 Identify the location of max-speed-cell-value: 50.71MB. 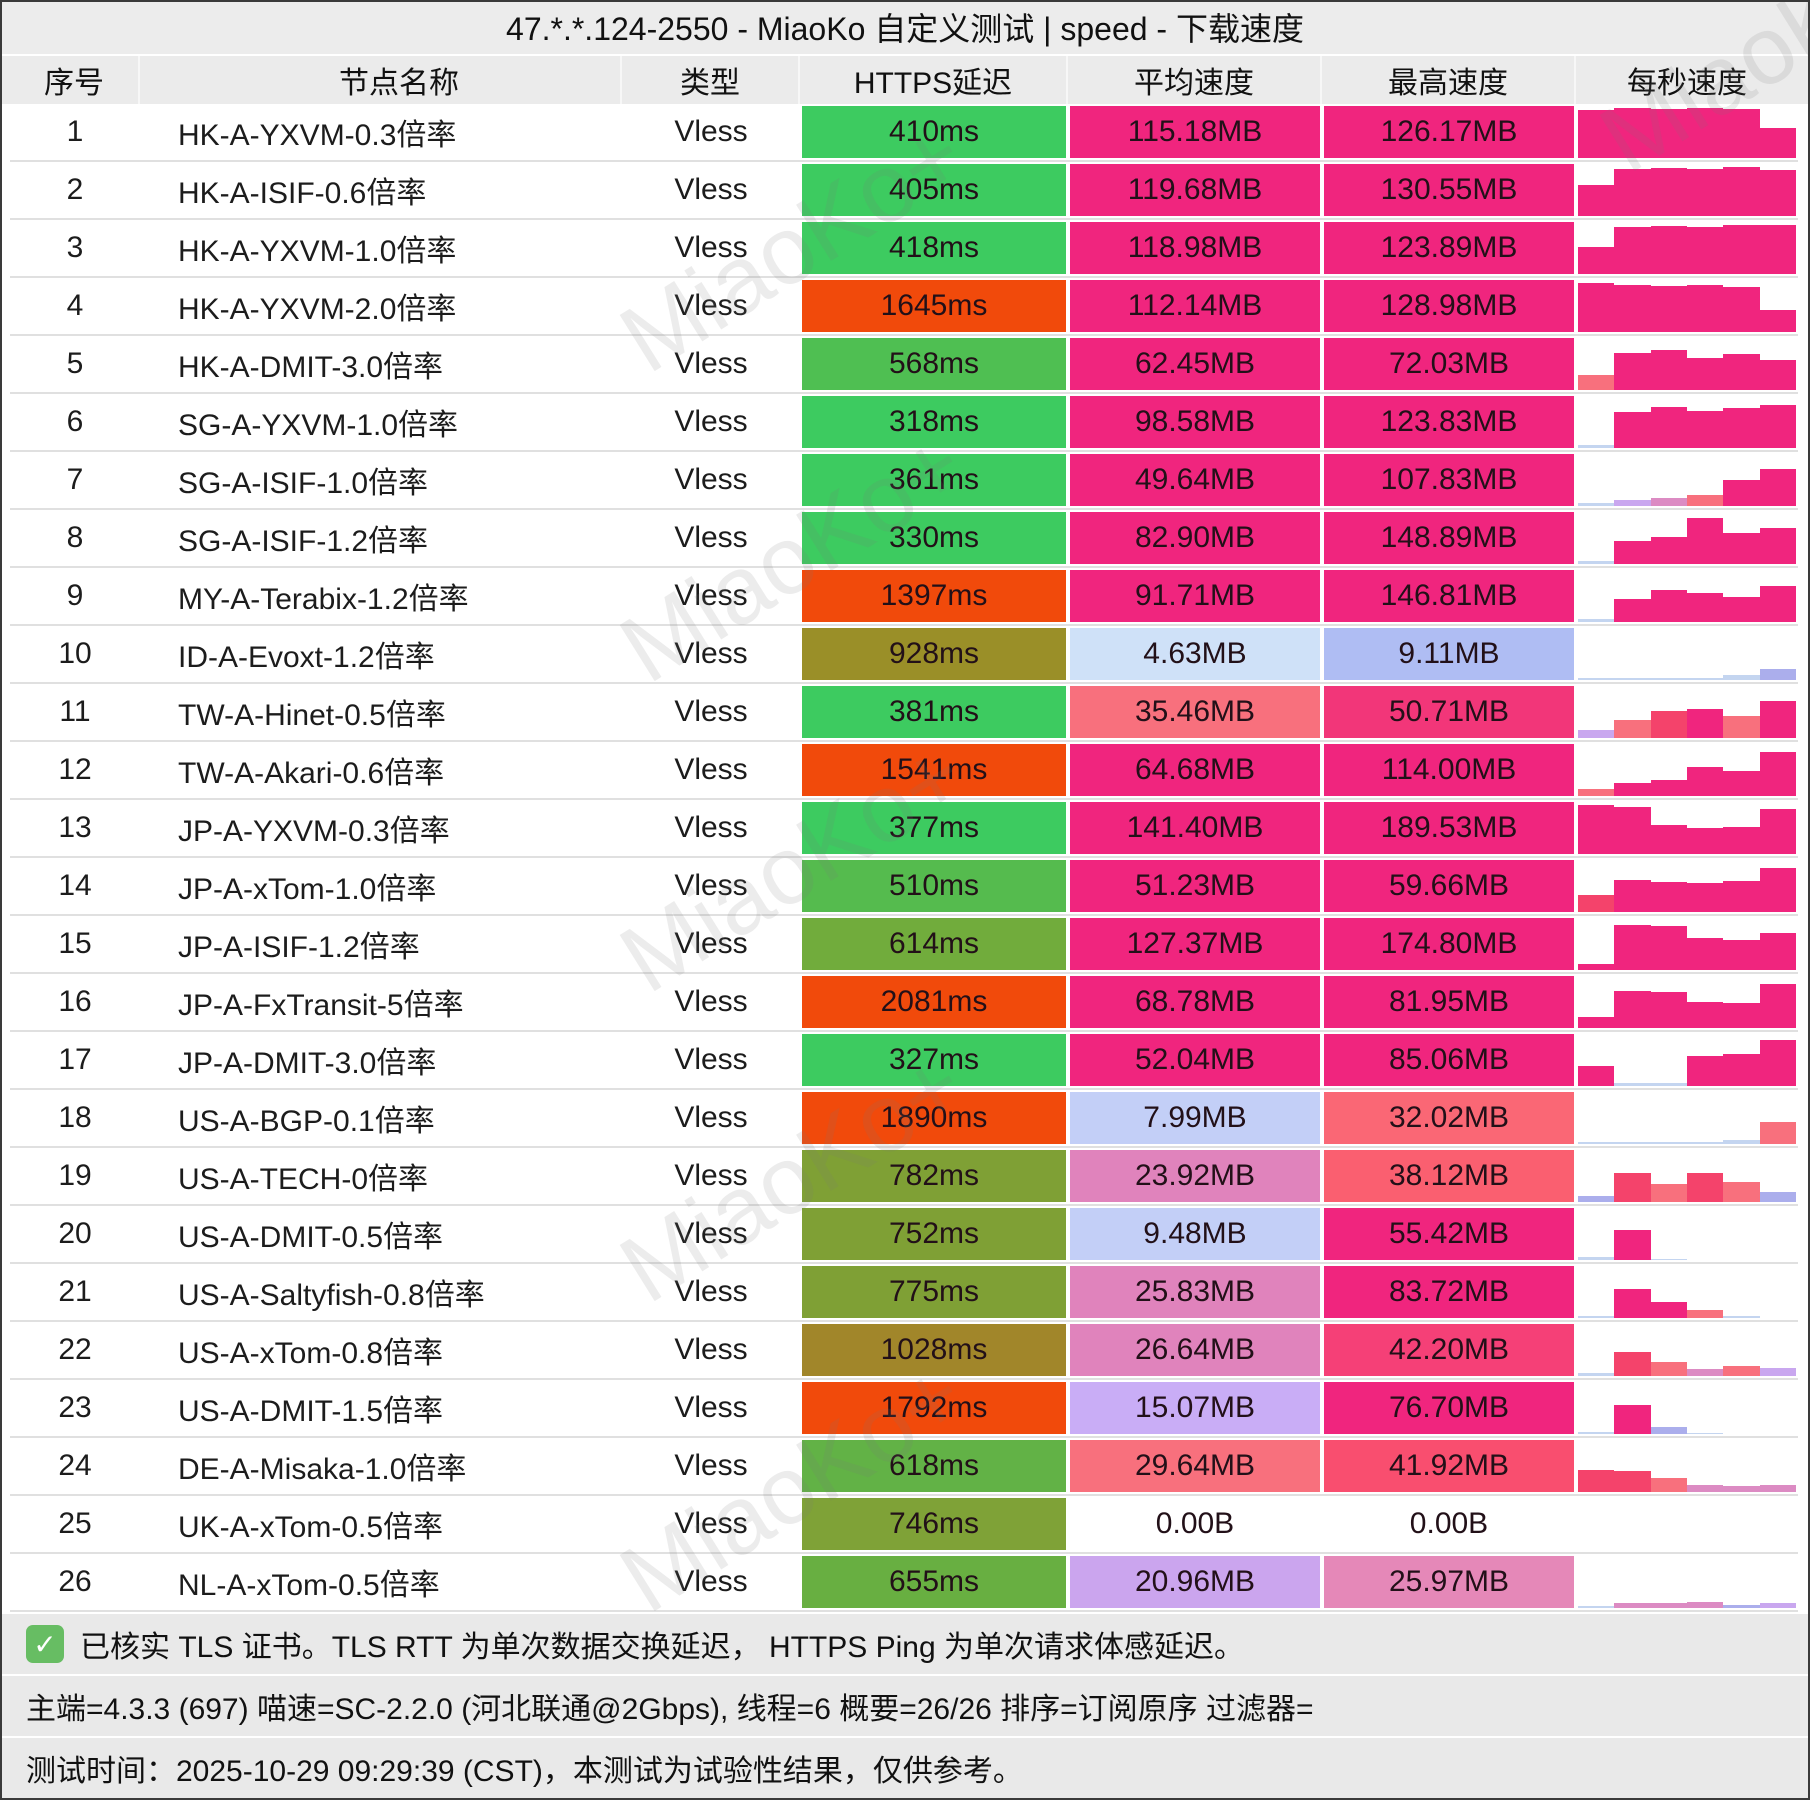
(1449, 712).